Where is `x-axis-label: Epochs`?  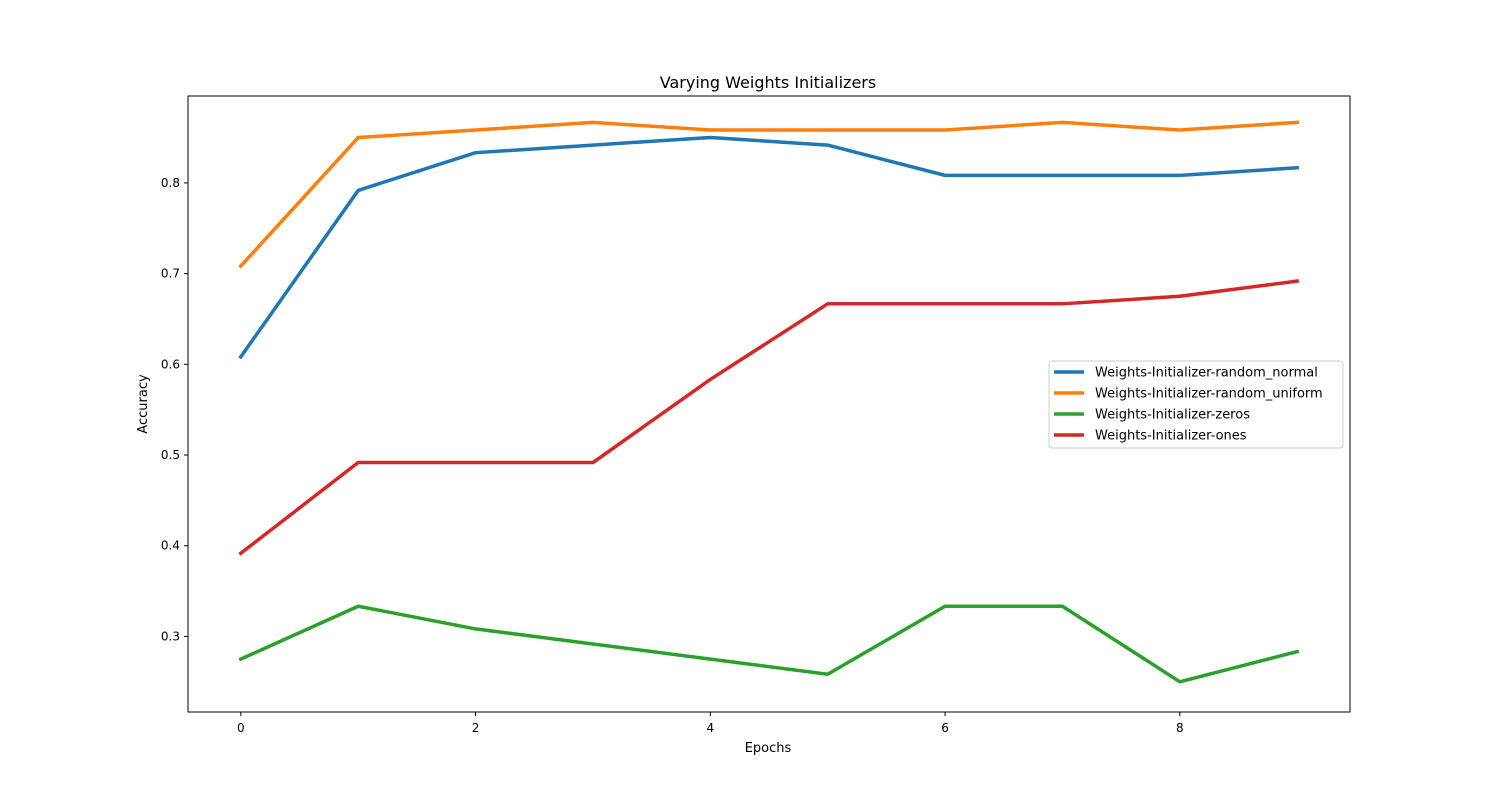
x-axis-label: Epochs is located at coordinates (768, 748).